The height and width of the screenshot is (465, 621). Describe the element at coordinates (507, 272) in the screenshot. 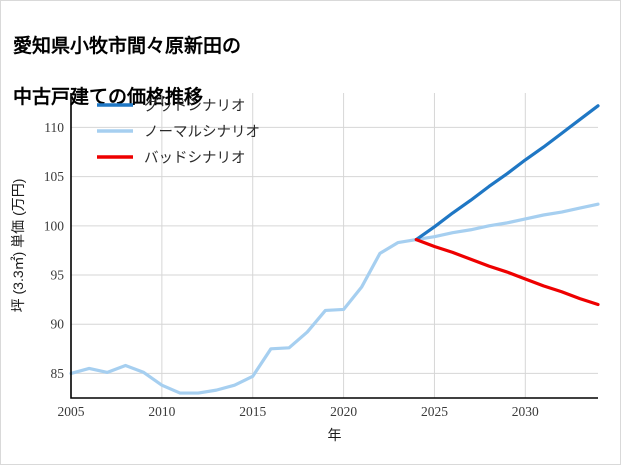

I see `series-line-bad` at that location.